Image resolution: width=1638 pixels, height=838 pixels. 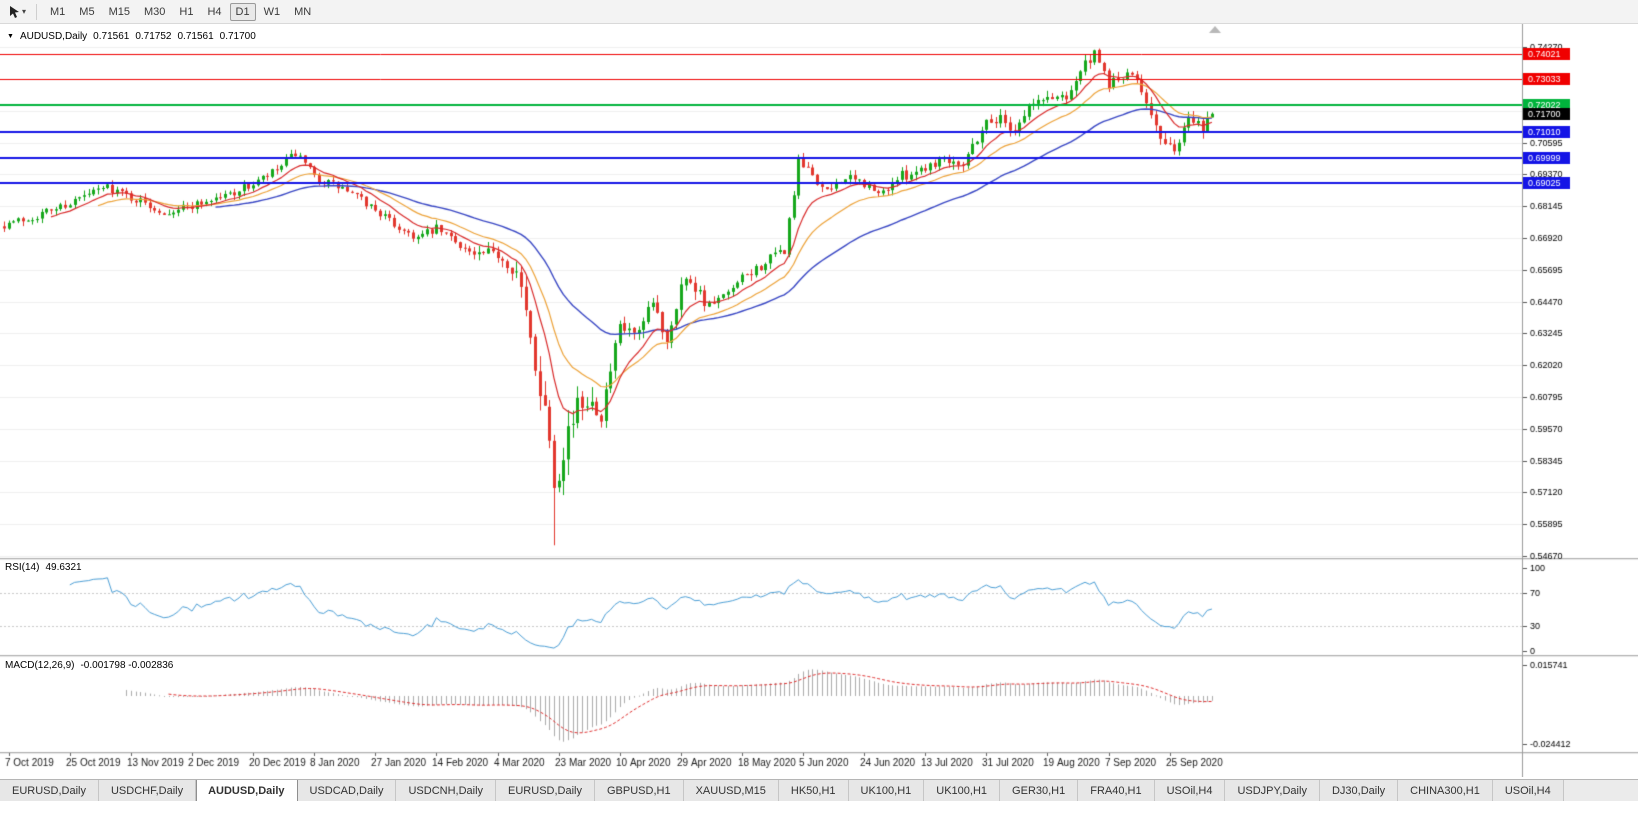 What do you see at coordinates (272, 11) in the screenshot?
I see `timeframe-button-w1: W1` at bounding box center [272, 11].